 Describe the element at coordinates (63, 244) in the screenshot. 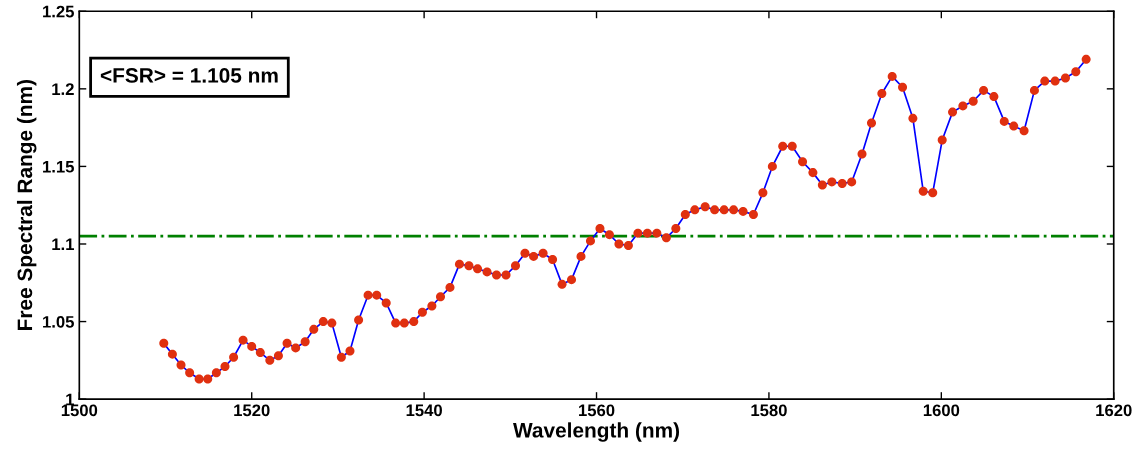

I see `y-tick-label: 1.1` at that location.